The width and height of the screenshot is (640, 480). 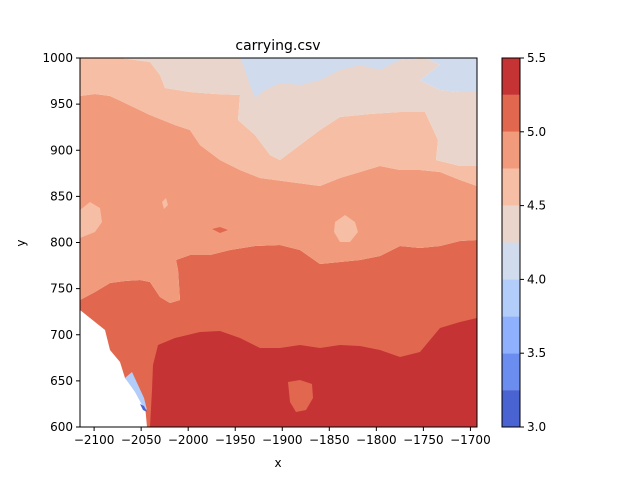 What do you see at coordinates (329, 440) in the screenshot?
I see `x-tick-label: −1850` at bounding box center [329, 440].